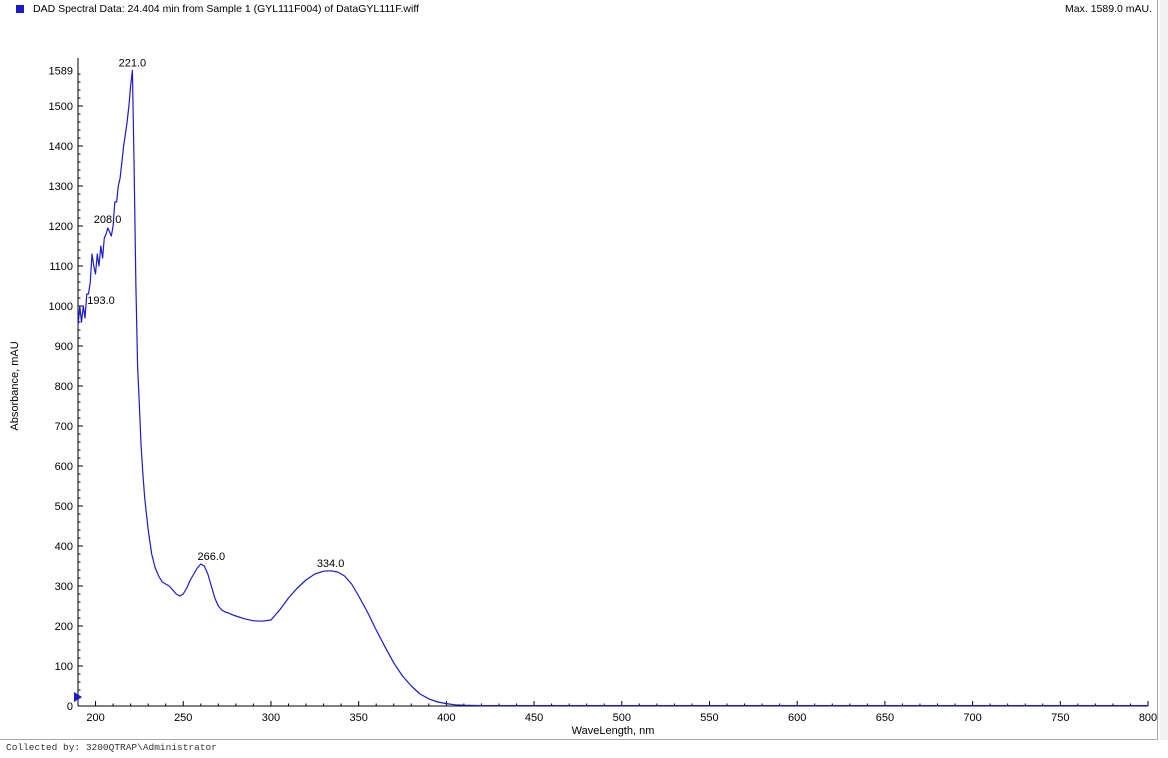 The image size is (1168, 758). Describe the element at coordinates (70, 707) in the screenshot. I see `y-tick-label: 0` at that location.